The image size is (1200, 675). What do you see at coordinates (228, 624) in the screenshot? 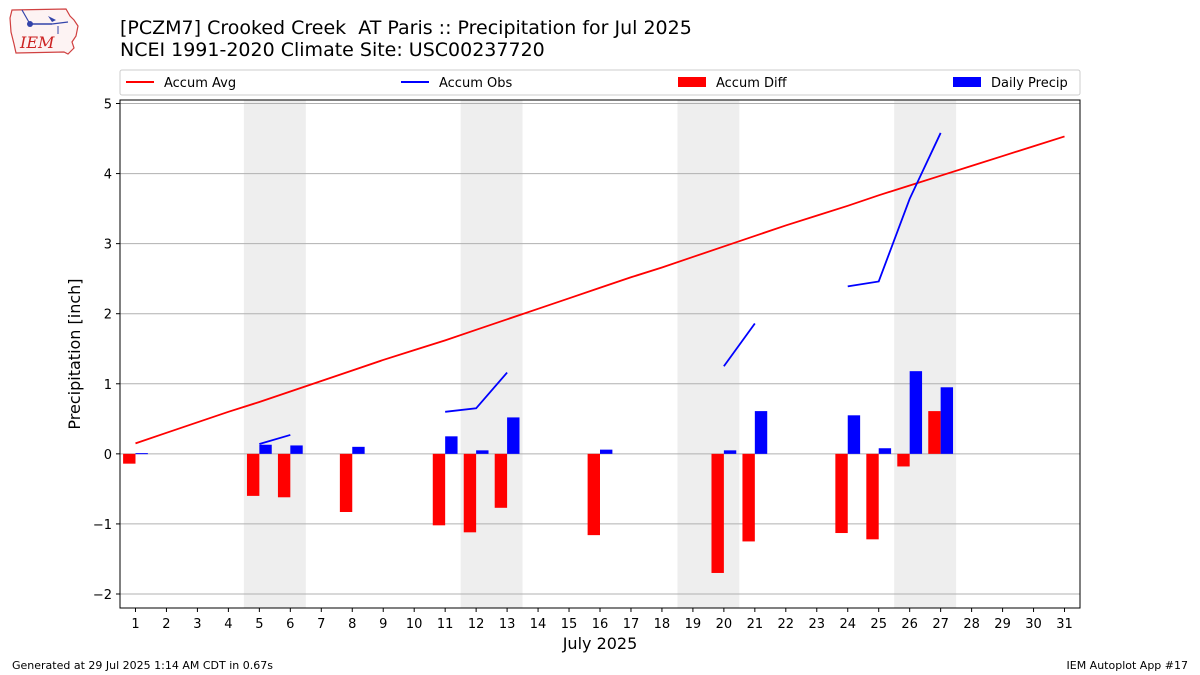
I see `x-tick-label: 4` at bounding box center [228, 624].